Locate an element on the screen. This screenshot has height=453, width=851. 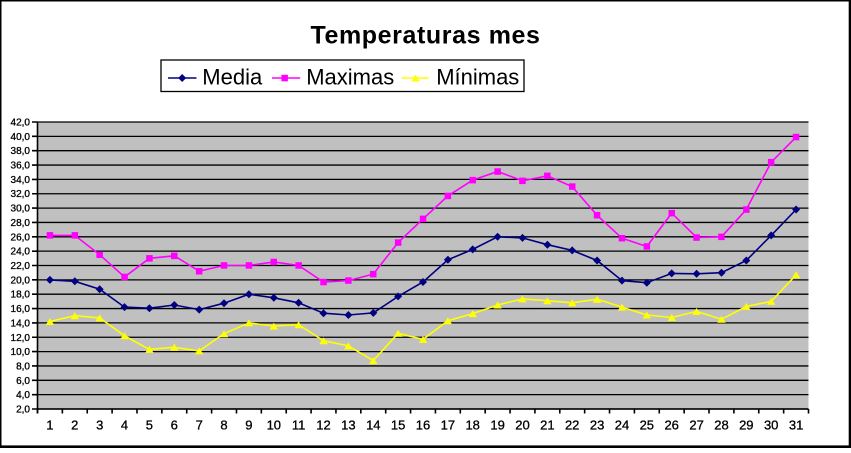
svg-text: 6,0 is located at coordinates (23, 381).